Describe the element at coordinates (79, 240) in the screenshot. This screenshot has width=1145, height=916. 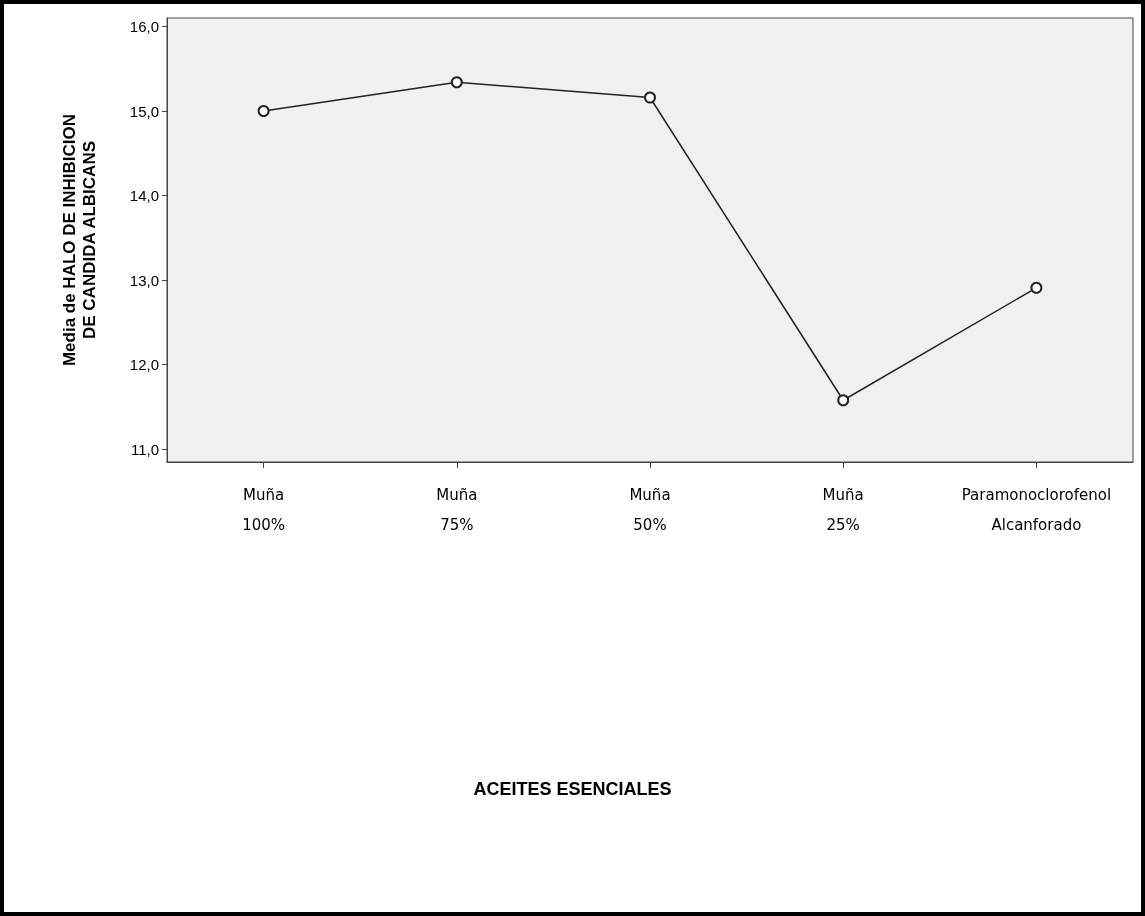
I see `y-axis-title: Media de HALO DE INHIBICION DE CANDIDA ALBICANS` at that location.